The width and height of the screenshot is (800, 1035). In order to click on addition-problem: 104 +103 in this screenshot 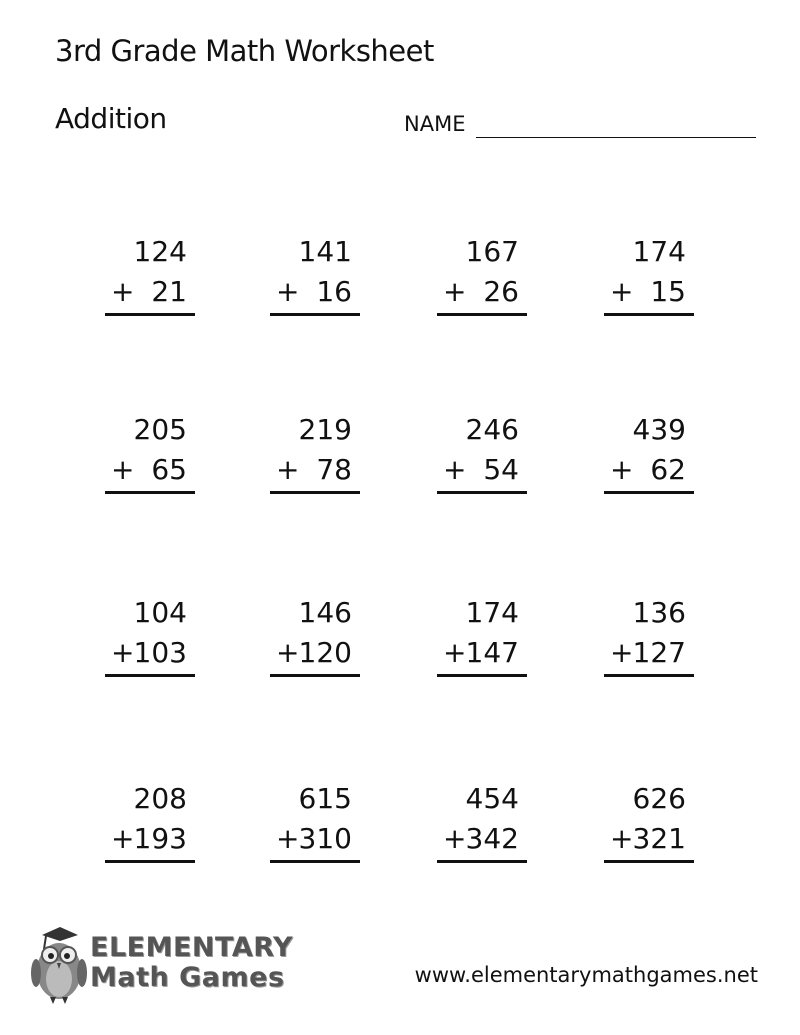, I will do `click(150, 637)`.